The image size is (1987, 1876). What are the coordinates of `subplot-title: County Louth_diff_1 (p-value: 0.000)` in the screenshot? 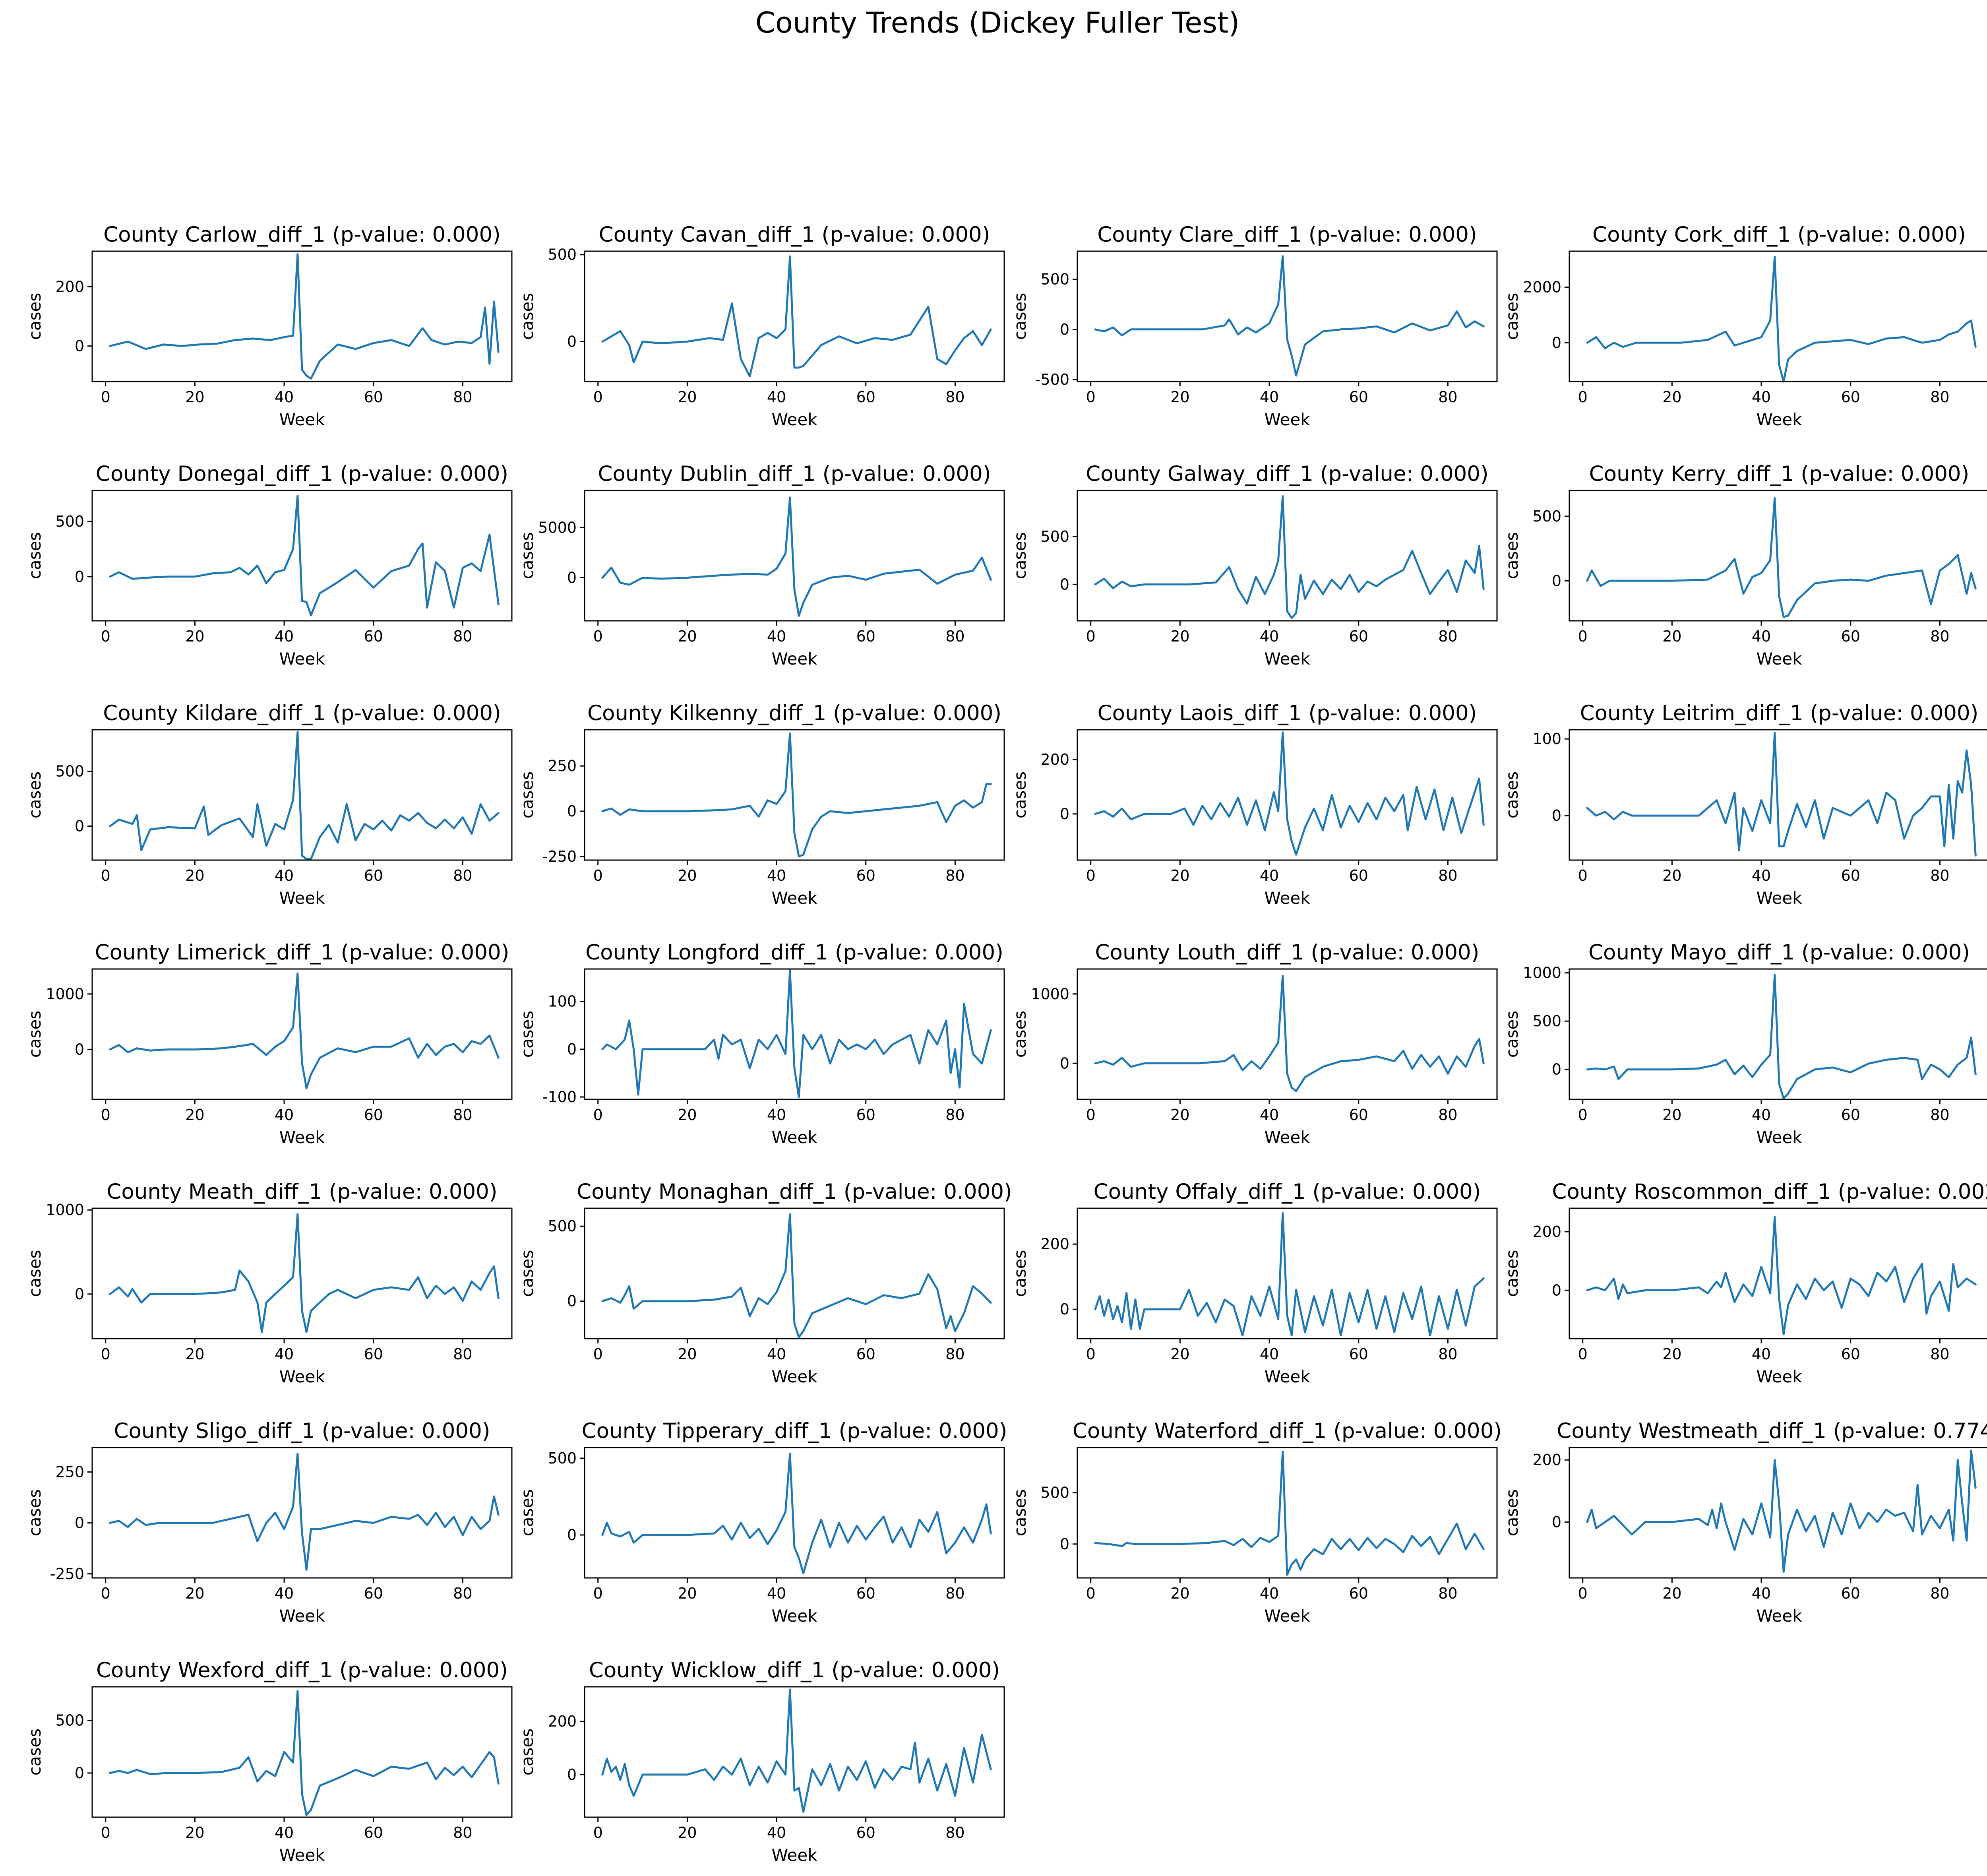 It's located at (1287, 952).